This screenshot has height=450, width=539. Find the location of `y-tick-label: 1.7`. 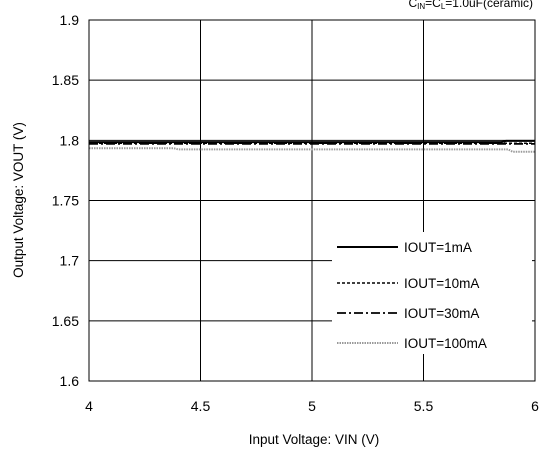

y-tick-label: 1.7 is located at coordinates (70, 261).